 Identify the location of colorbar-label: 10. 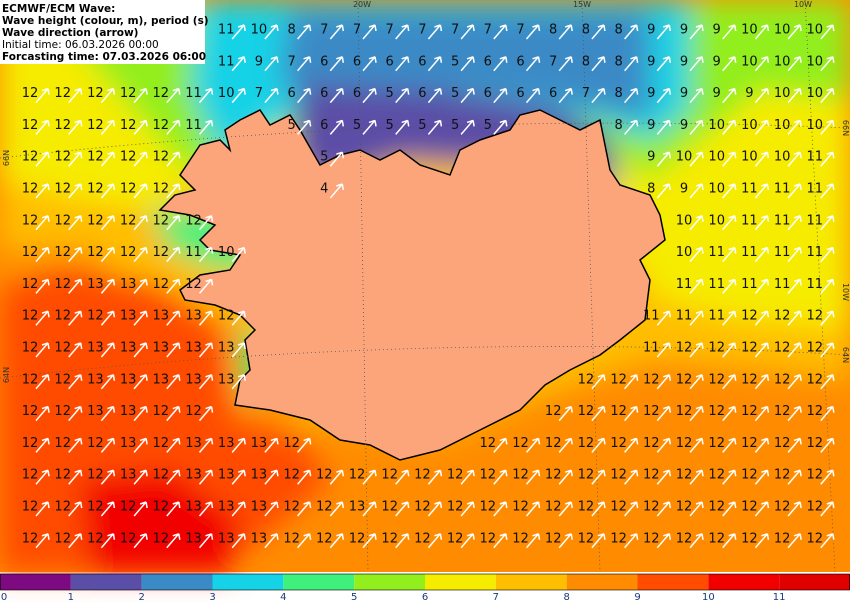
(708, 597).